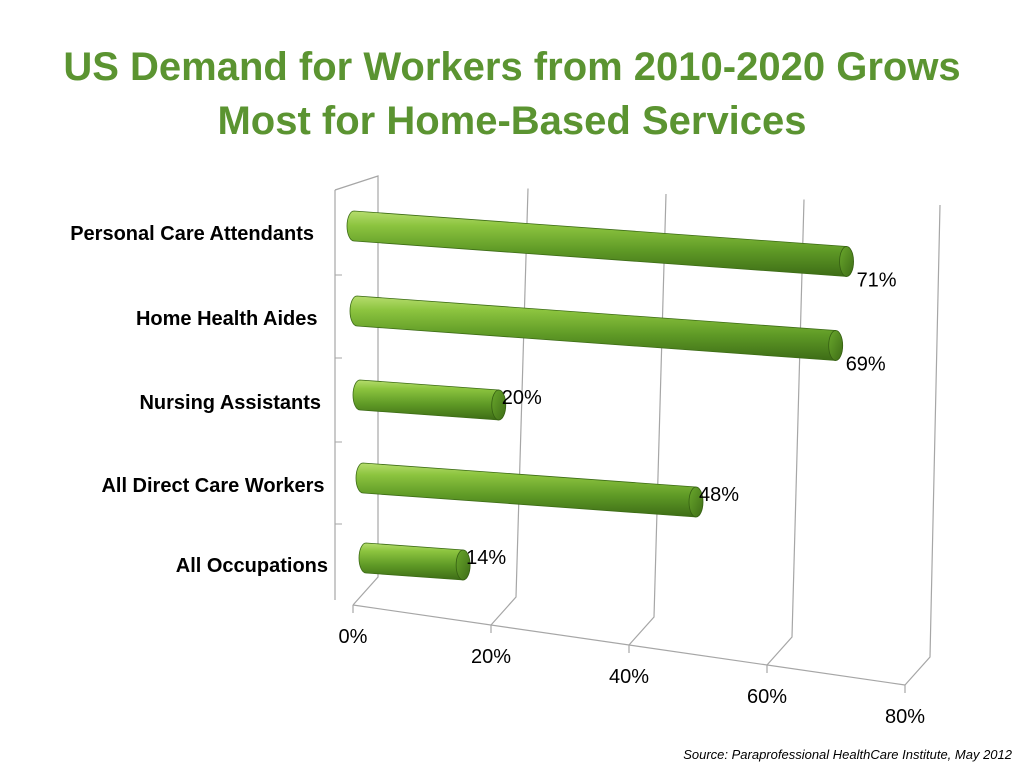 This screenshot has height=768, width=1024. I want to click on side-wall, so click(356, 390).